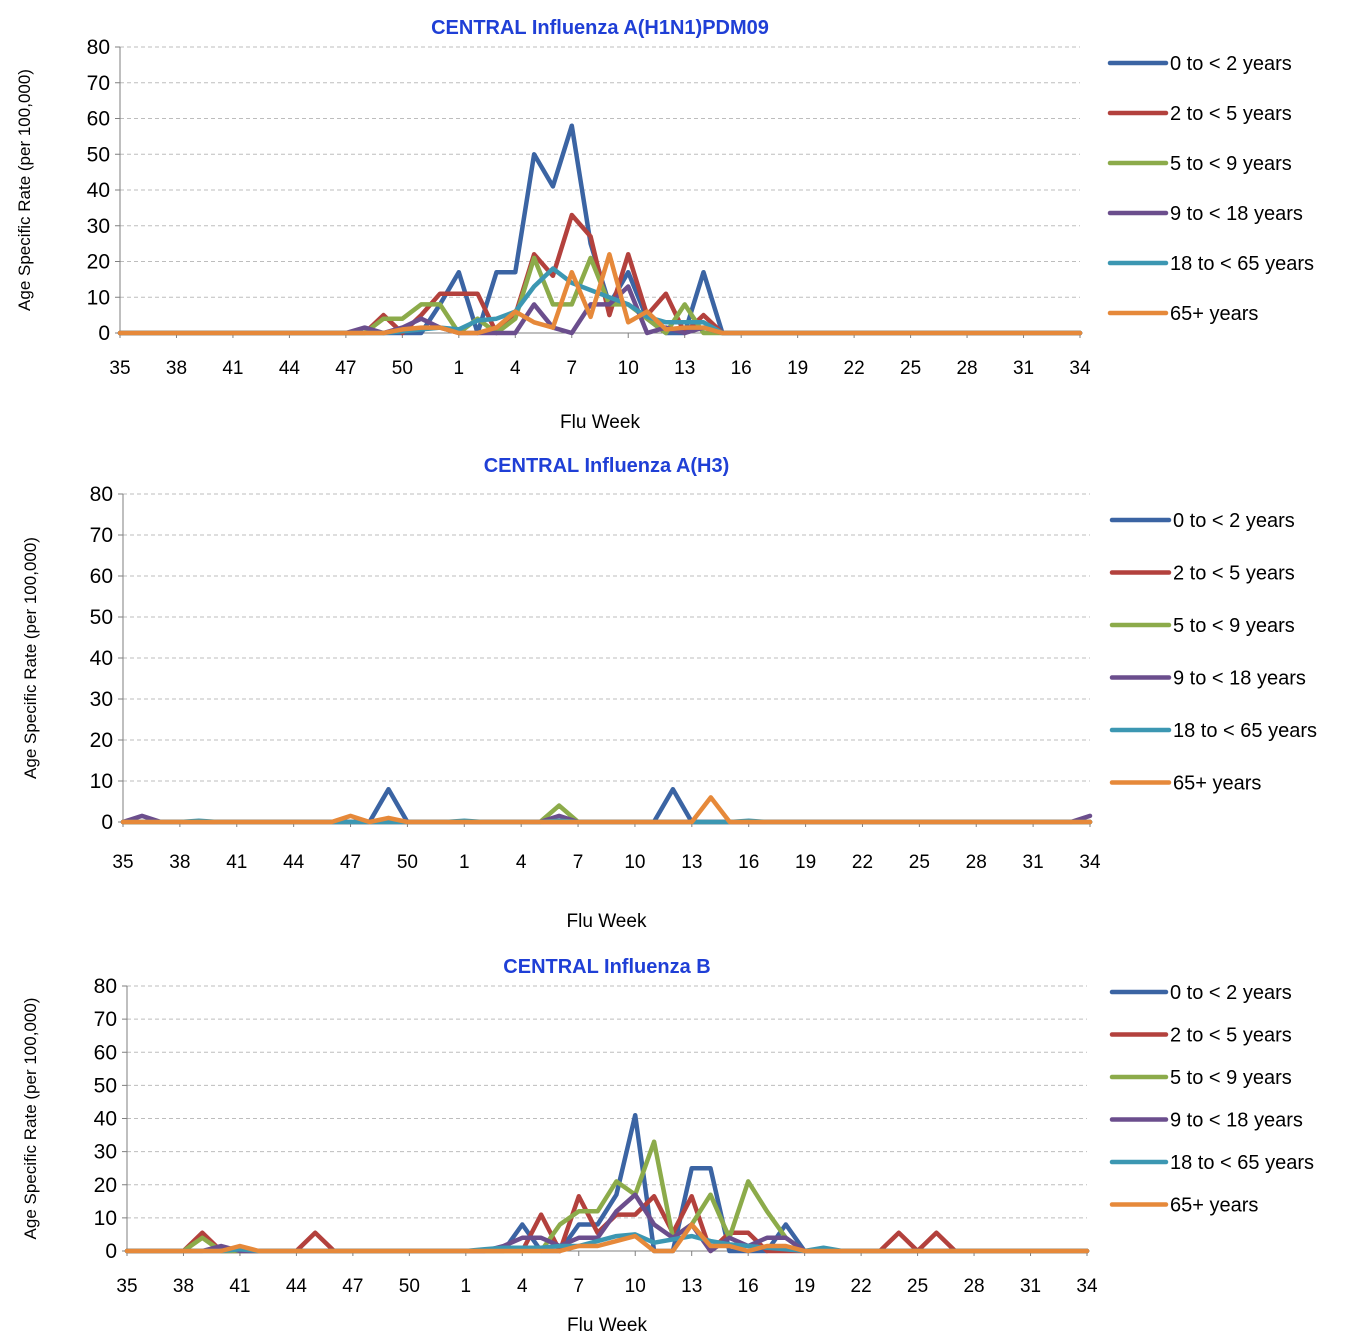 The image size is (1346, 1338). I want to click on chart-title: CENTRAL Influenza B, so click(606, 967).